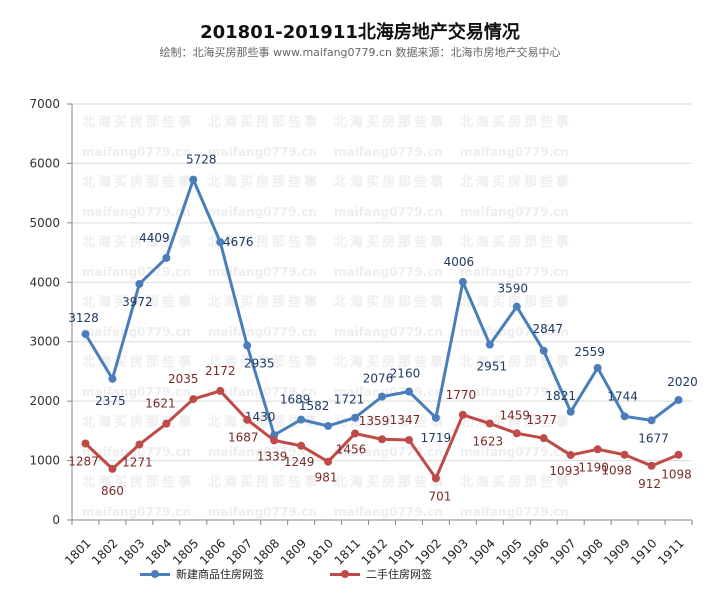 This screenshot has width=720, height=610. I want to click on legend-swatch-new-homes, so click(155, 574).